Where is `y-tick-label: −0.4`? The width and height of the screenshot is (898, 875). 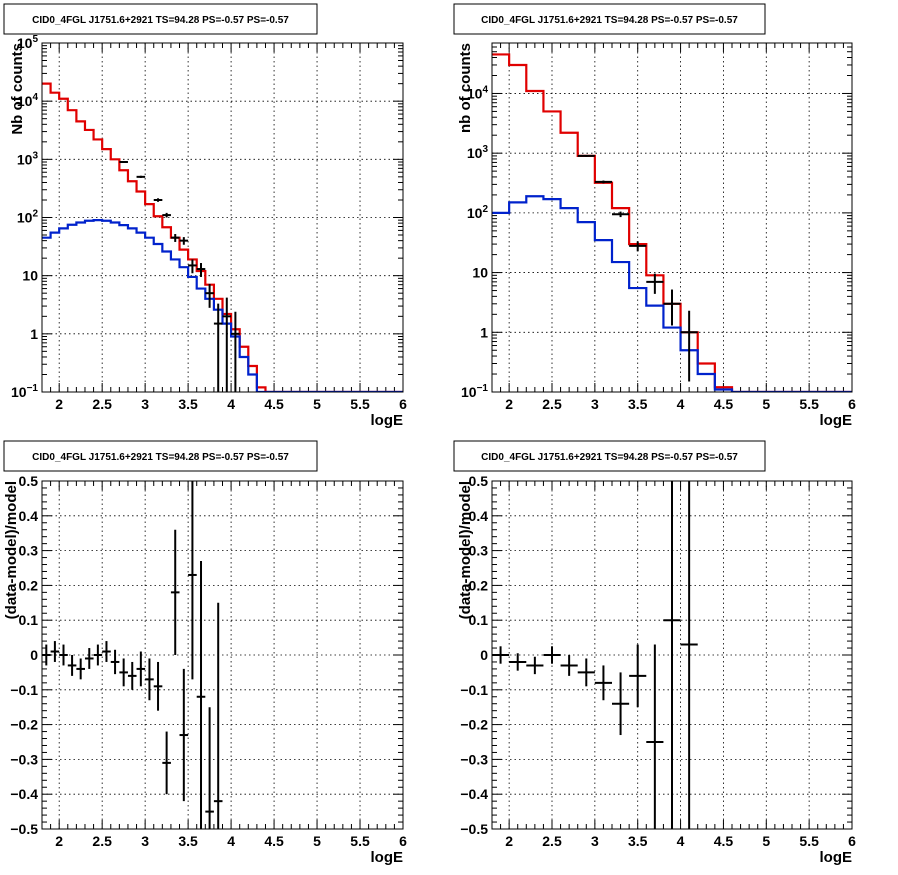 y-tick-label: −0.4 is located at coordinates (474, 794).